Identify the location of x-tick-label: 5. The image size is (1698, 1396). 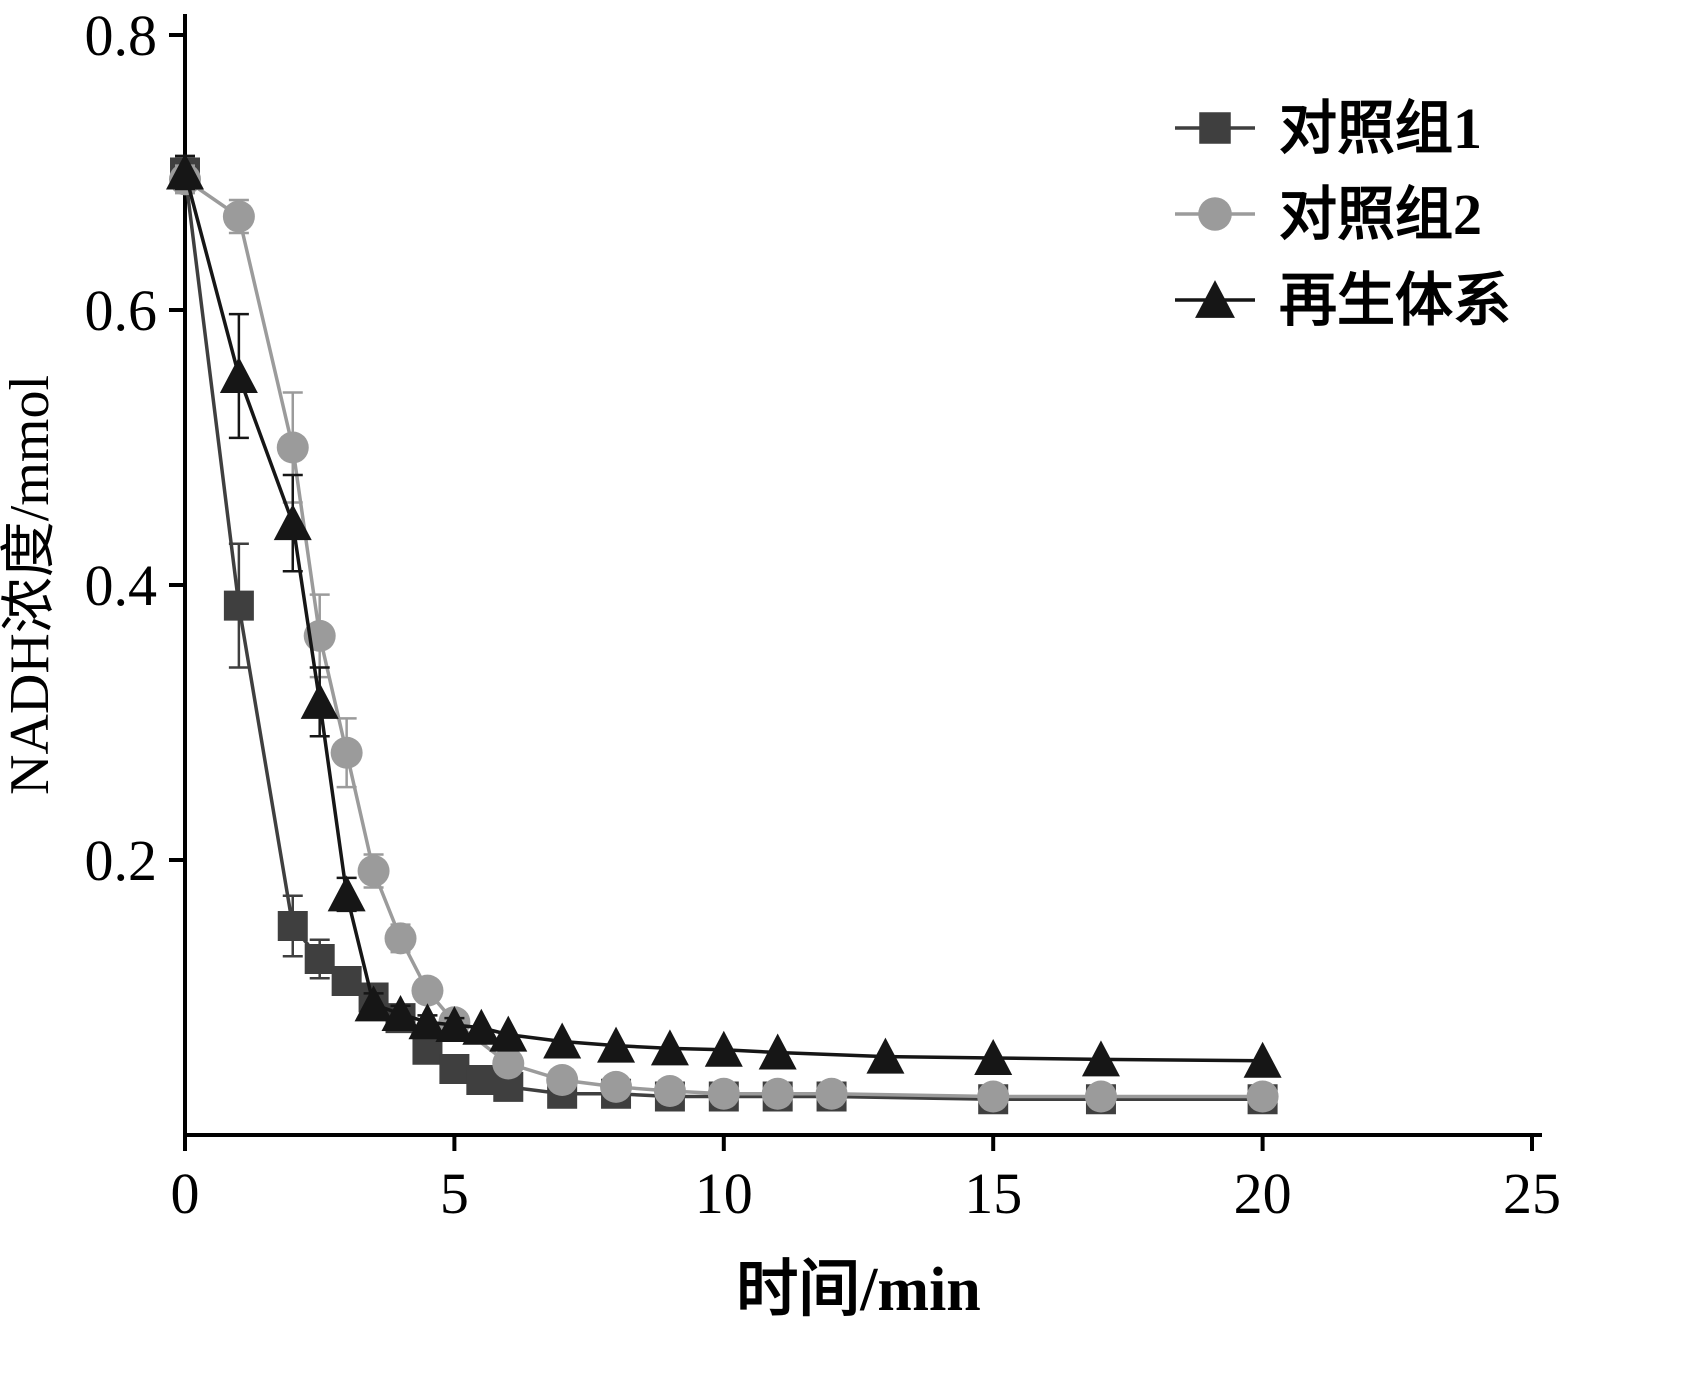
(454, 1193).